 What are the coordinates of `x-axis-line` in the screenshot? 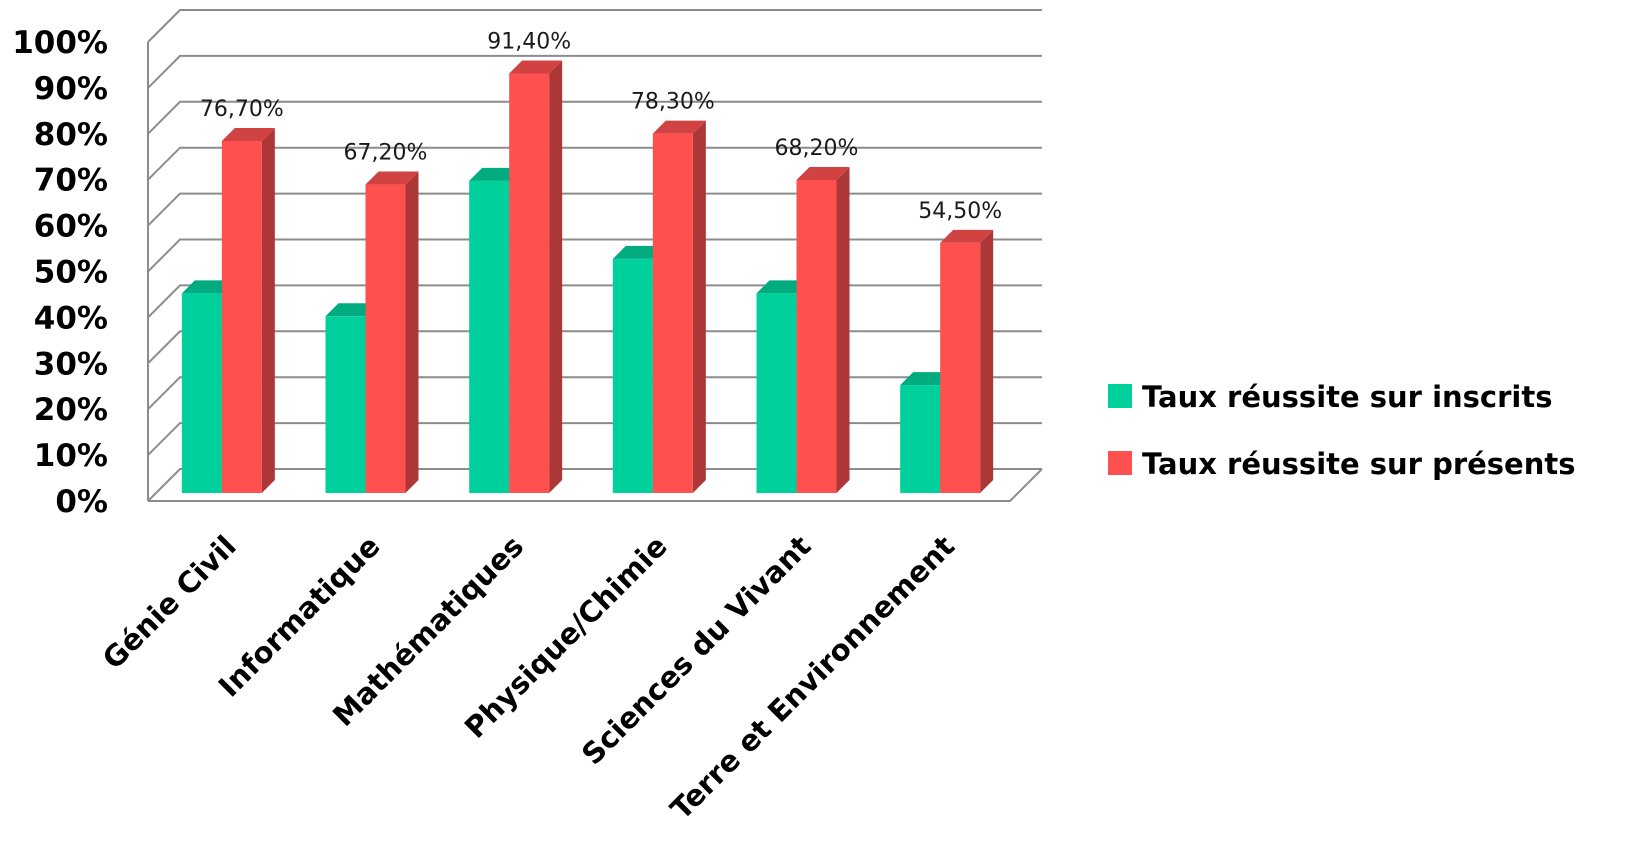 It's located at (595, 485).